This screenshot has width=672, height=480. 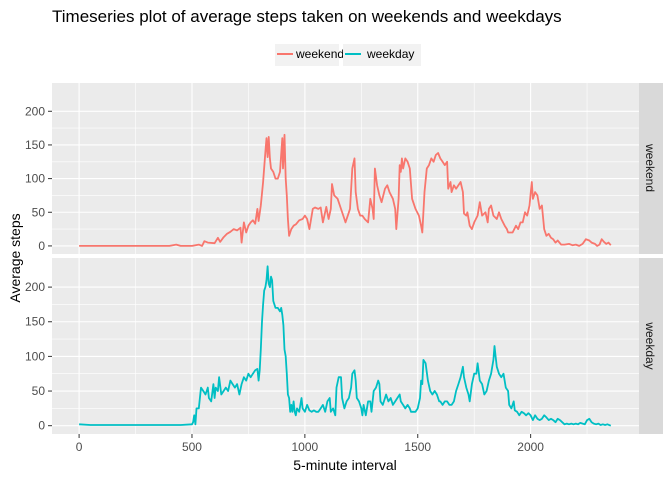 I want to click on strip-weekday, so click(x=651, y=346).